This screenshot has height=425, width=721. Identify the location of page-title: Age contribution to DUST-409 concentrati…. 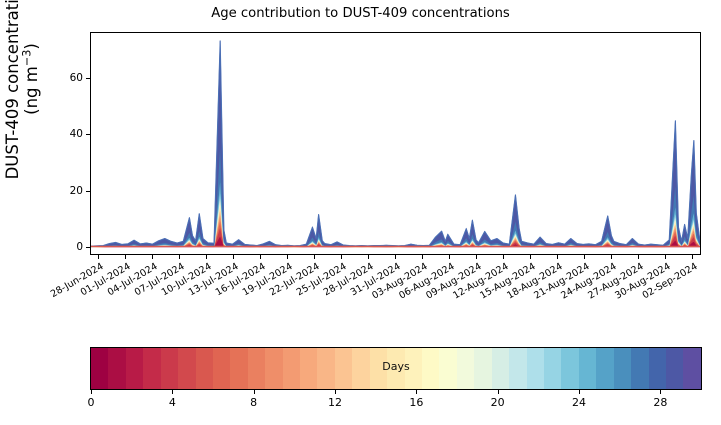
(360, 13).